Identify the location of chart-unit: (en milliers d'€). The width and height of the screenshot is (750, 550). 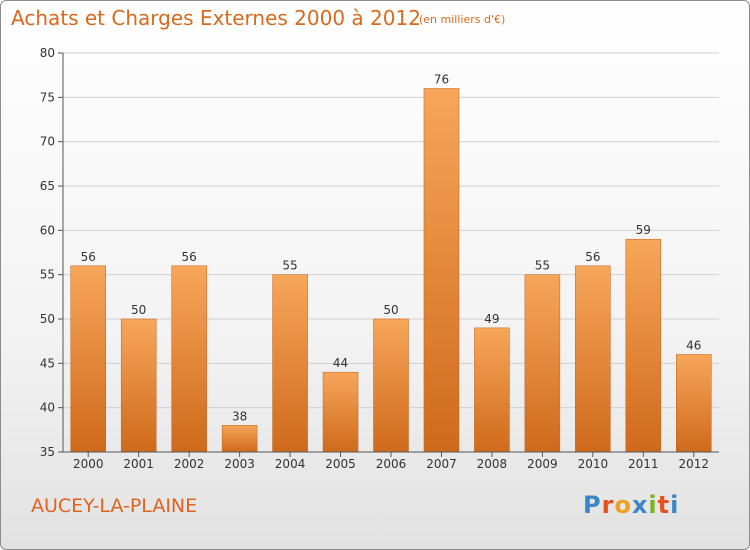
(462, 19).